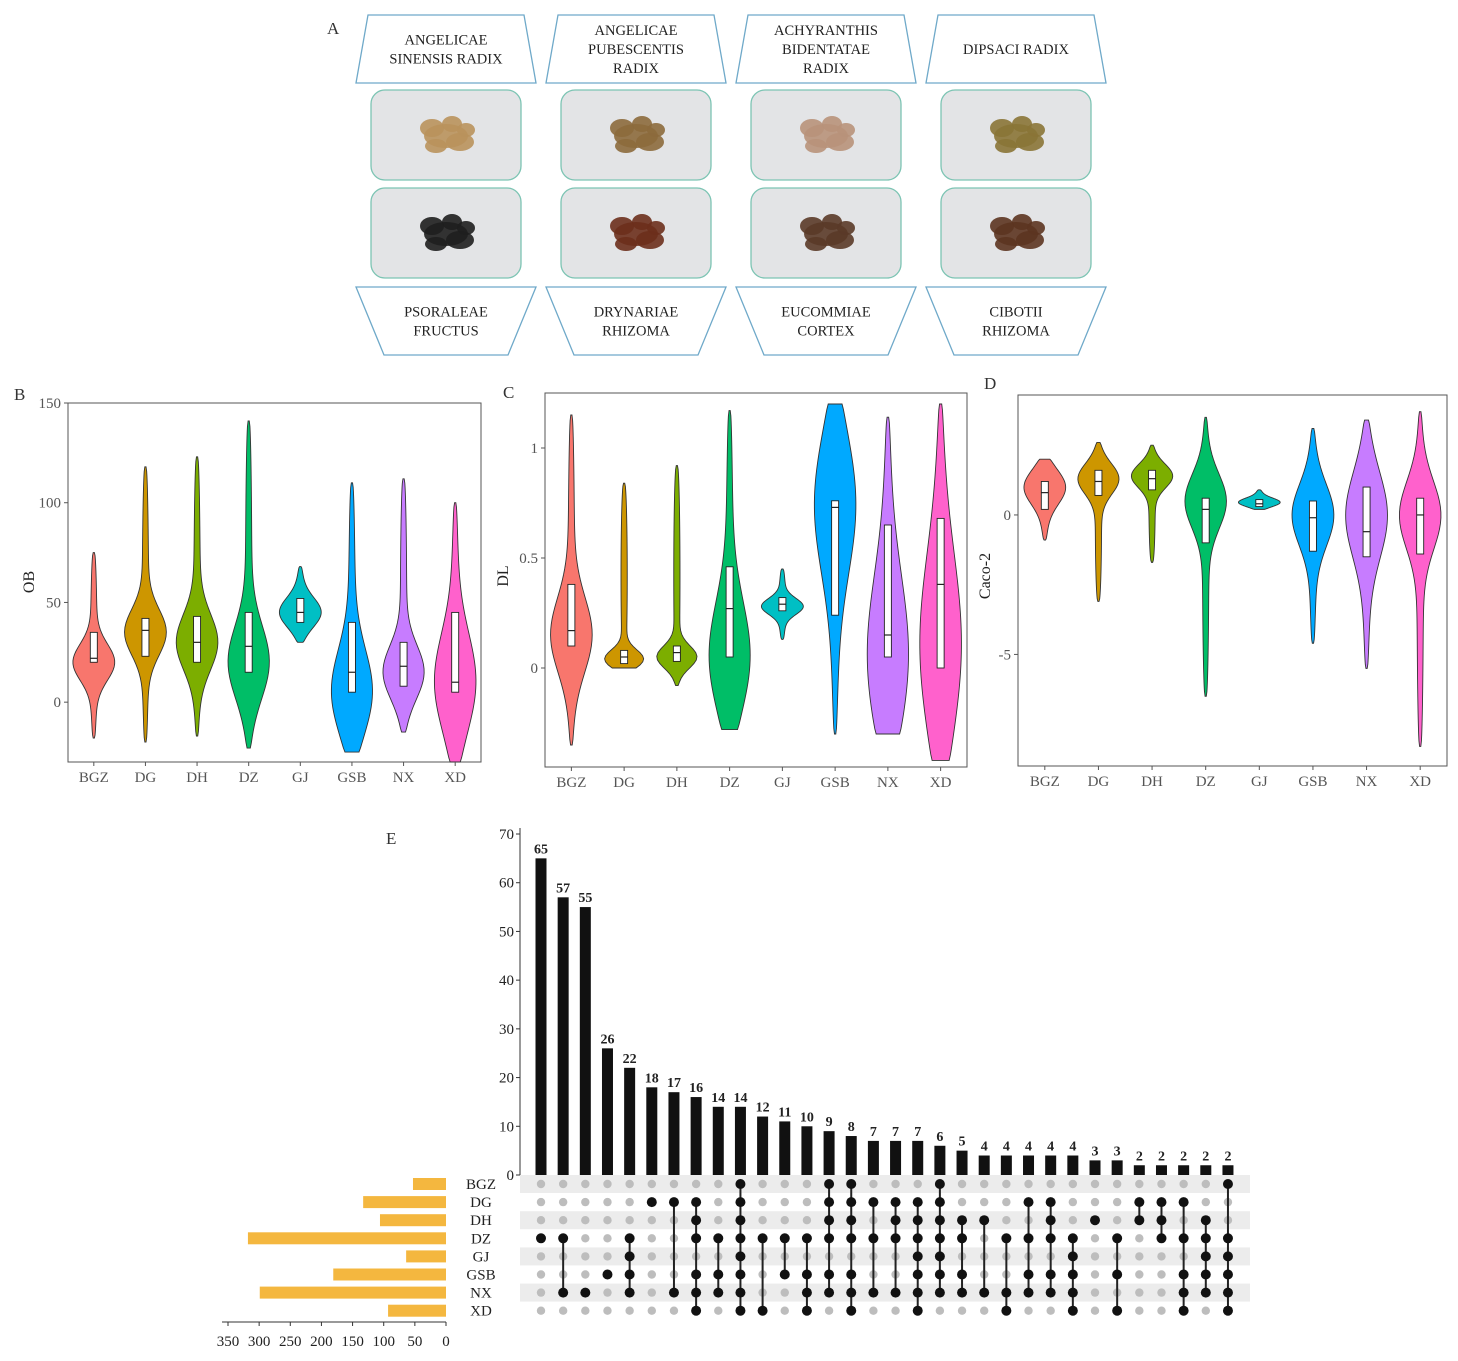  I want to click on herb-name-text: DRYNARIAE, so click(636, 313).